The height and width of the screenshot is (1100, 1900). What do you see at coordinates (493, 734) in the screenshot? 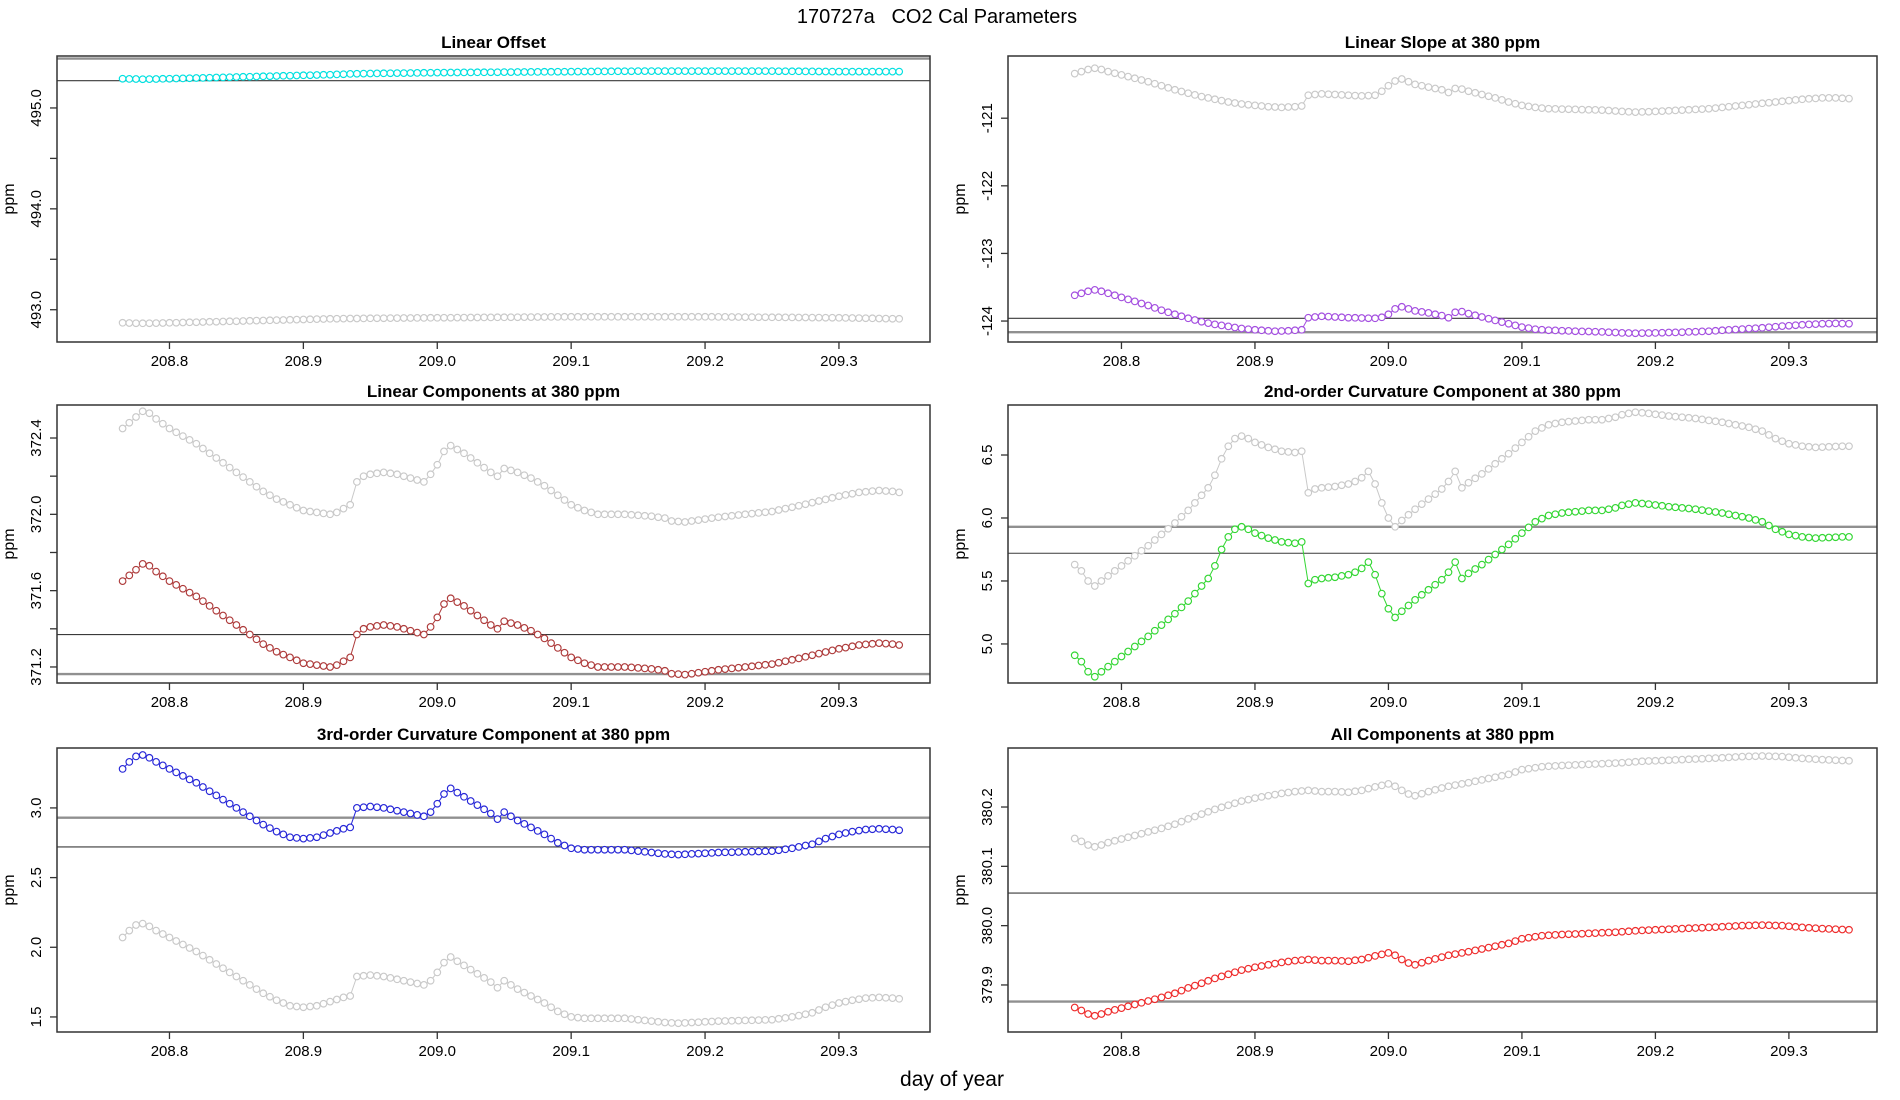
I see `panel-title: 3rd-order Curvature Component at 380 ppm` at bounding box center [493, 734].